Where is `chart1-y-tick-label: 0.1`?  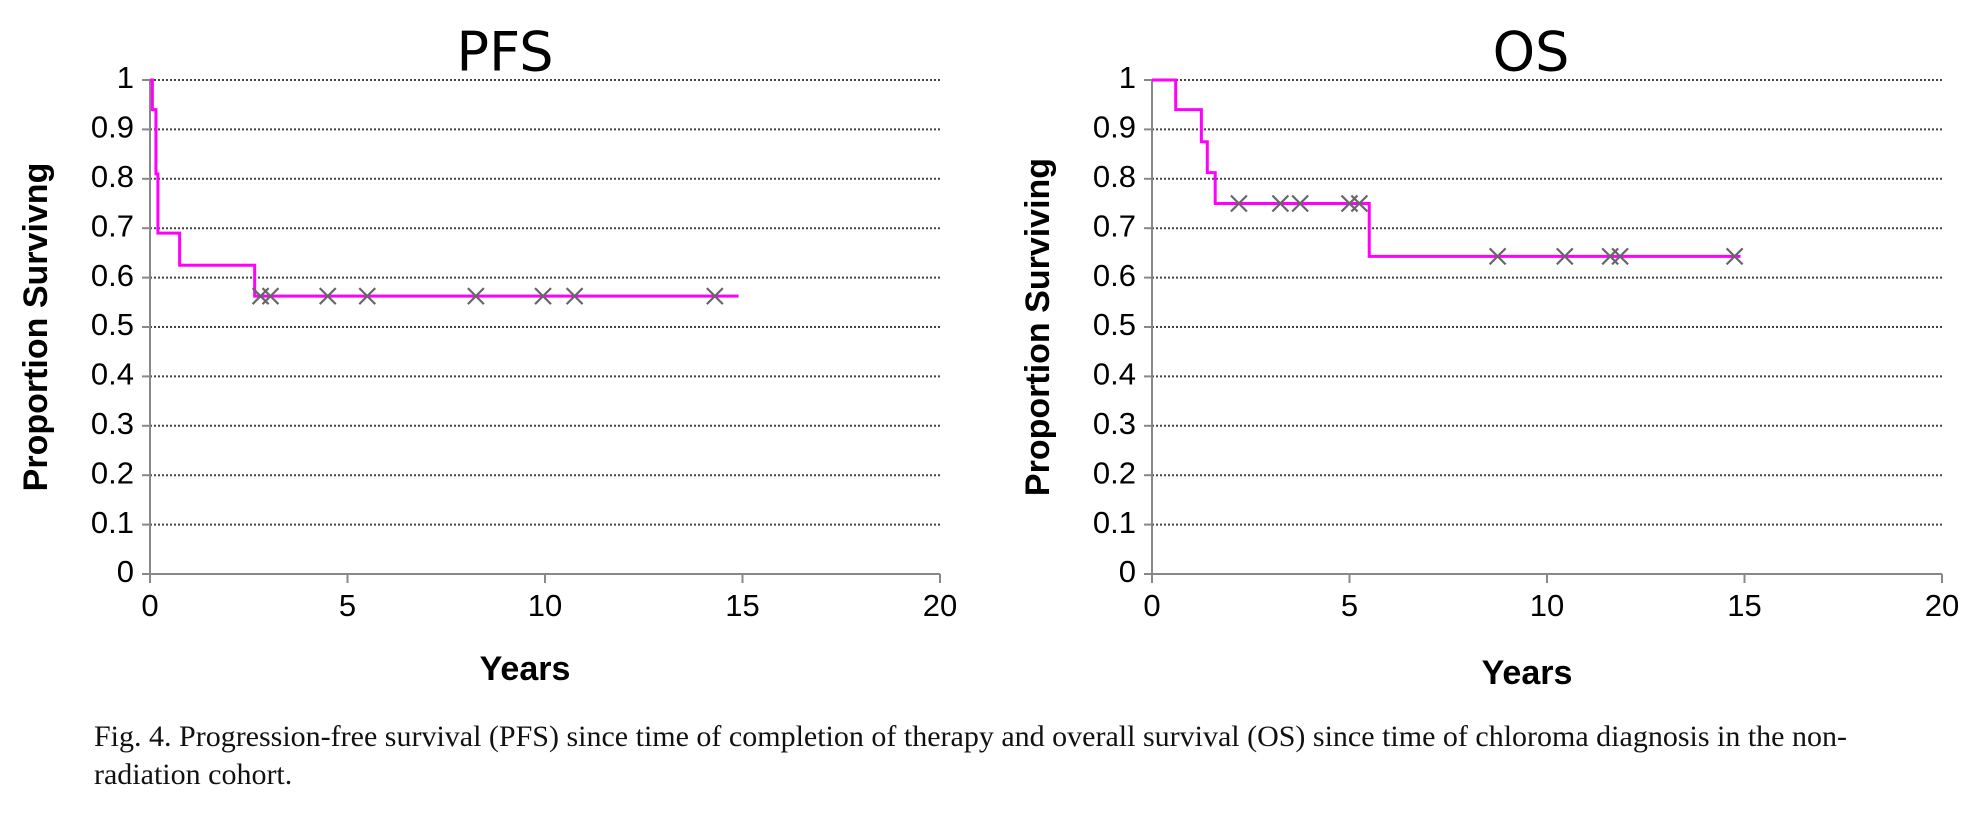 chart1-y-tick-label: 0.1 is located at coordinates (112, 522).